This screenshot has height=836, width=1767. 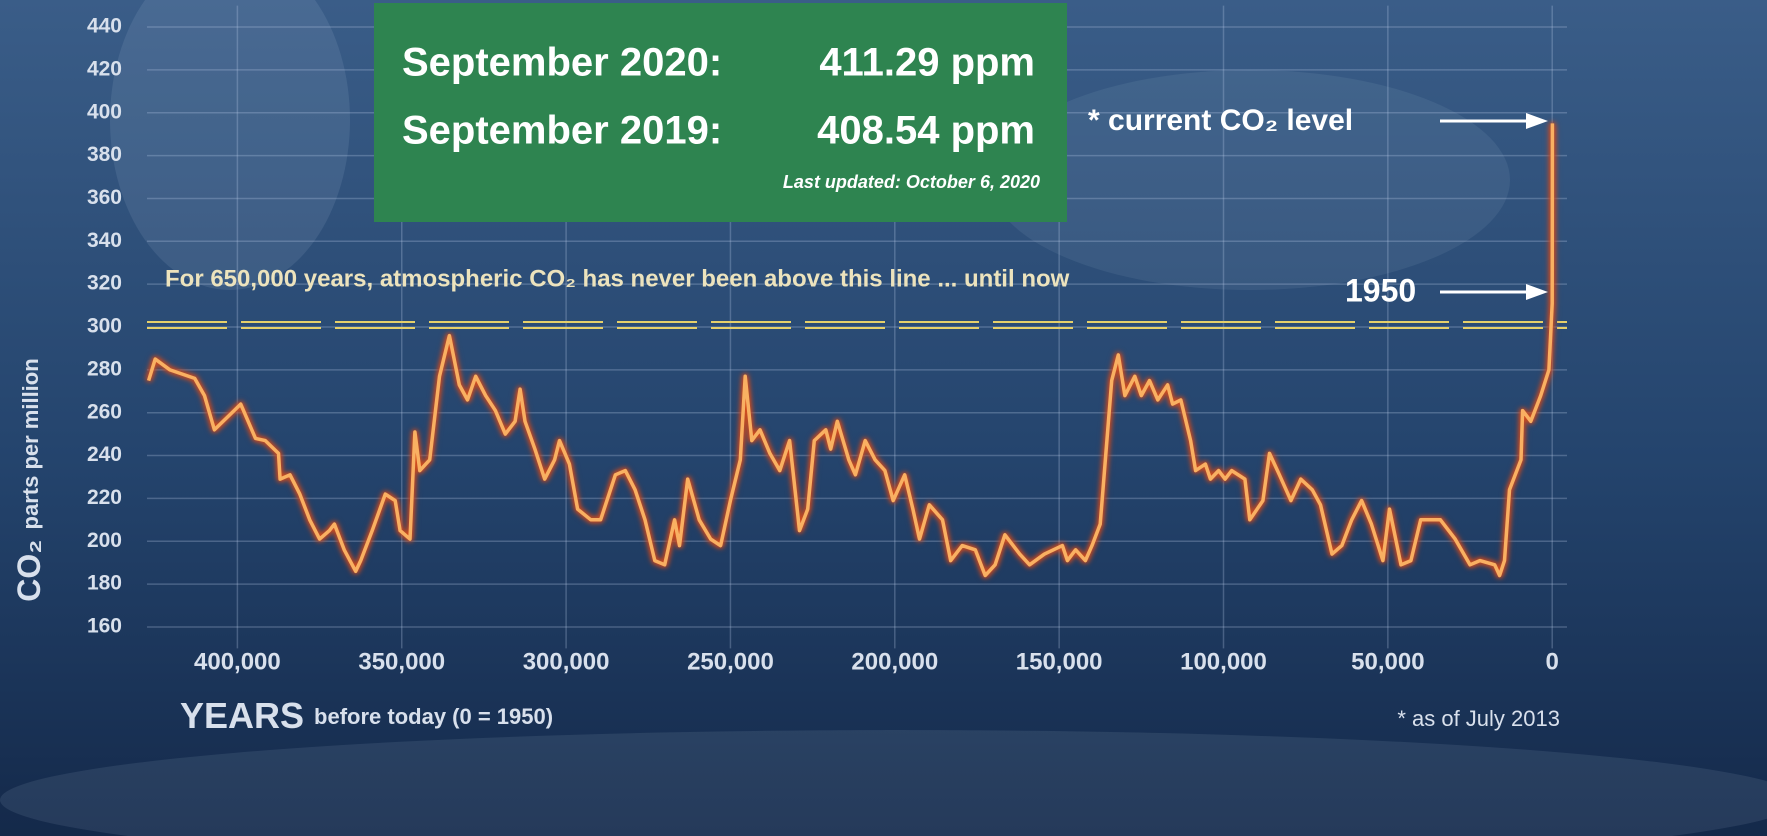 I want to click on current-note: * current CO₂ level, so click(x=1220, y=120).